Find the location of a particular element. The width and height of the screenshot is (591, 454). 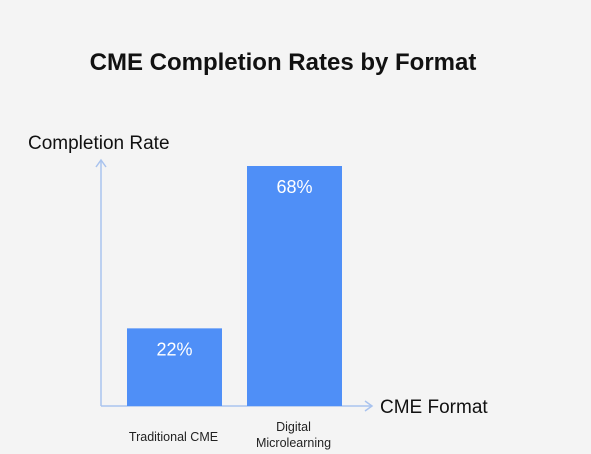

x-tick-labels: Traditional CME Digital Microlearning is located at coordinates (230, 435).